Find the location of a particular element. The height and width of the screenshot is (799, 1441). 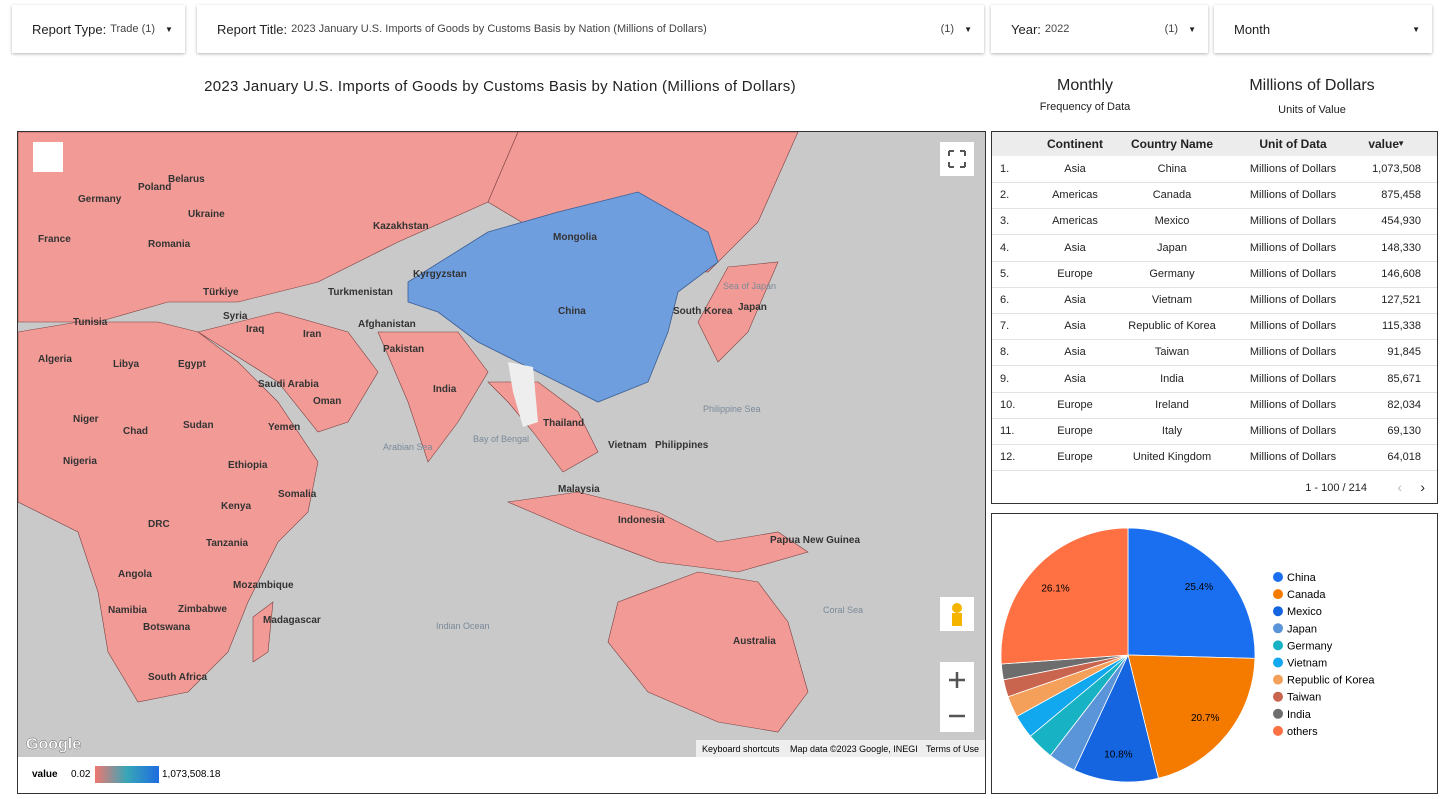

filter-report-type: Report Type: Trade (1) ▼ is located at coordinates (98, 29).